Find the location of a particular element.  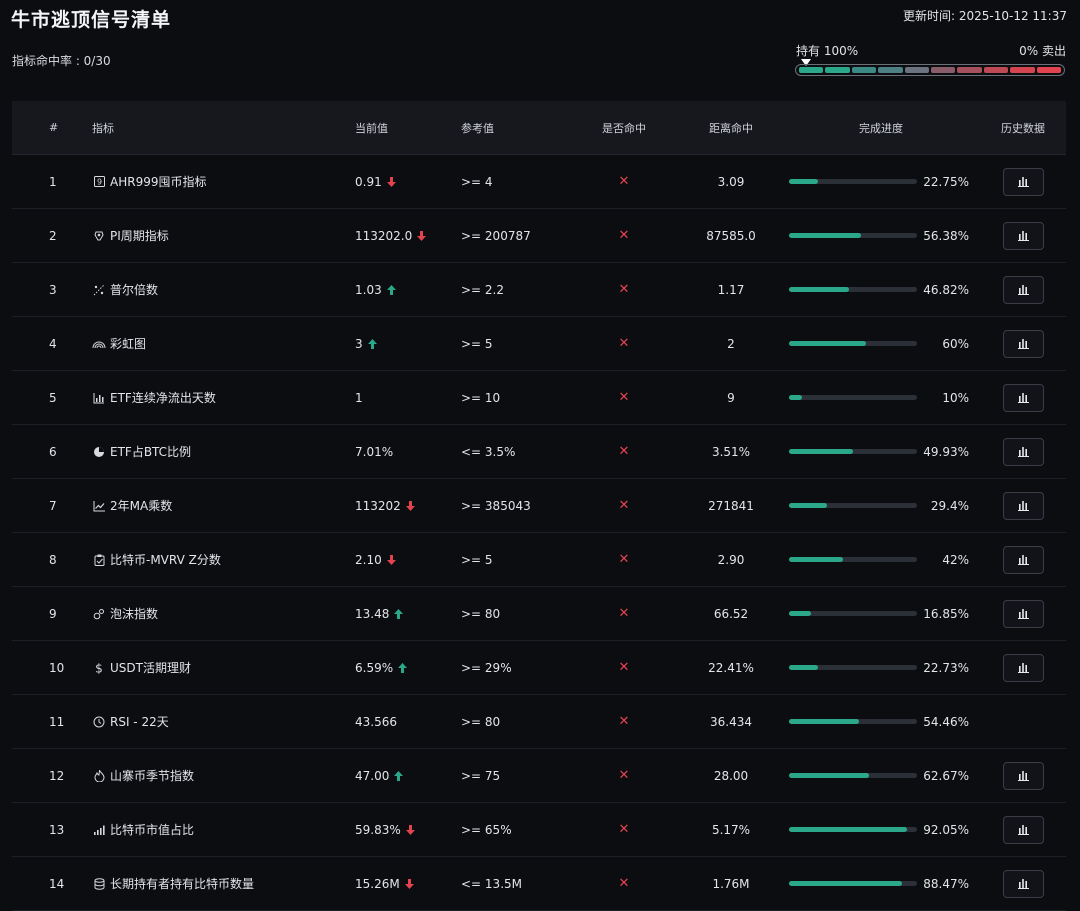

indicator-name-cell: 比特币-MVRV Z分数 is located at coordinates (223, 559).